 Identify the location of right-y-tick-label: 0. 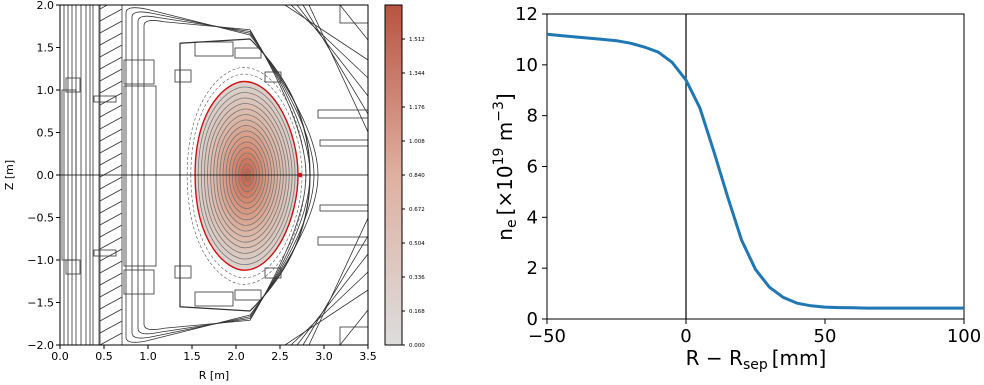
(532, 319).